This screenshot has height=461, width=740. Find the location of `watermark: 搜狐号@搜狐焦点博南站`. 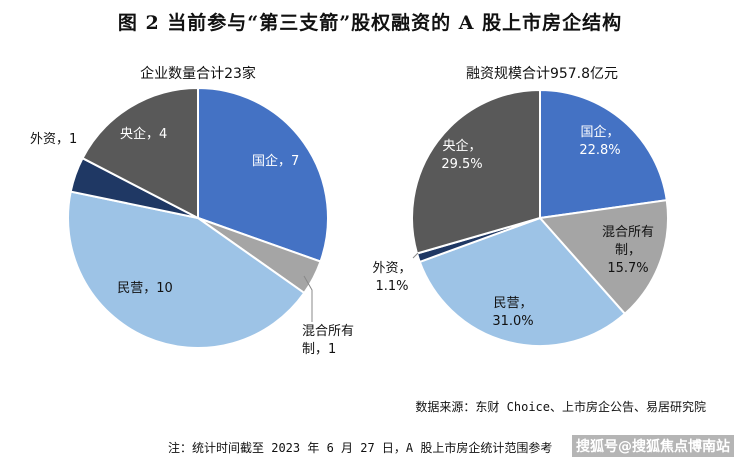

watermark: 搜狐号@搜狐焦点博南站 is located at coordinates (653, 446).